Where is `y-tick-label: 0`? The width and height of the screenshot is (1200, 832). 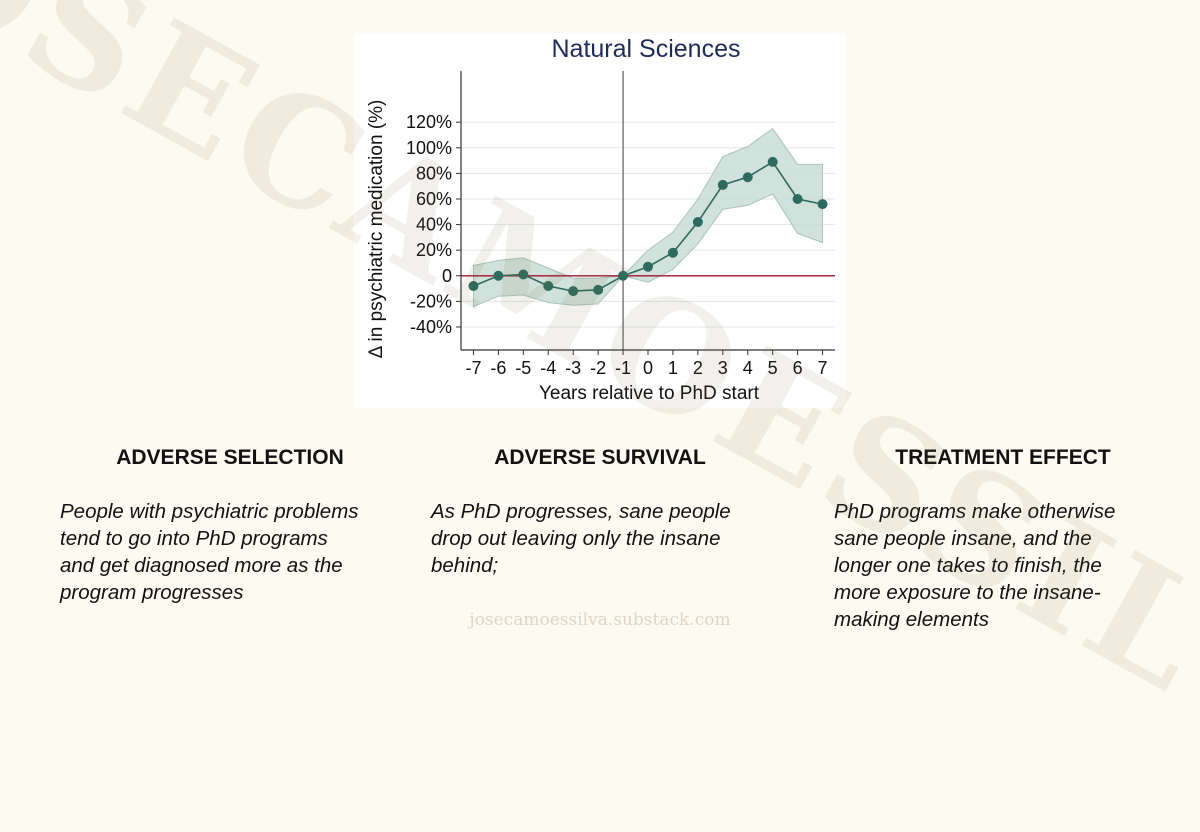
y-tick-label: 0 is located at coordinates (447, 276).